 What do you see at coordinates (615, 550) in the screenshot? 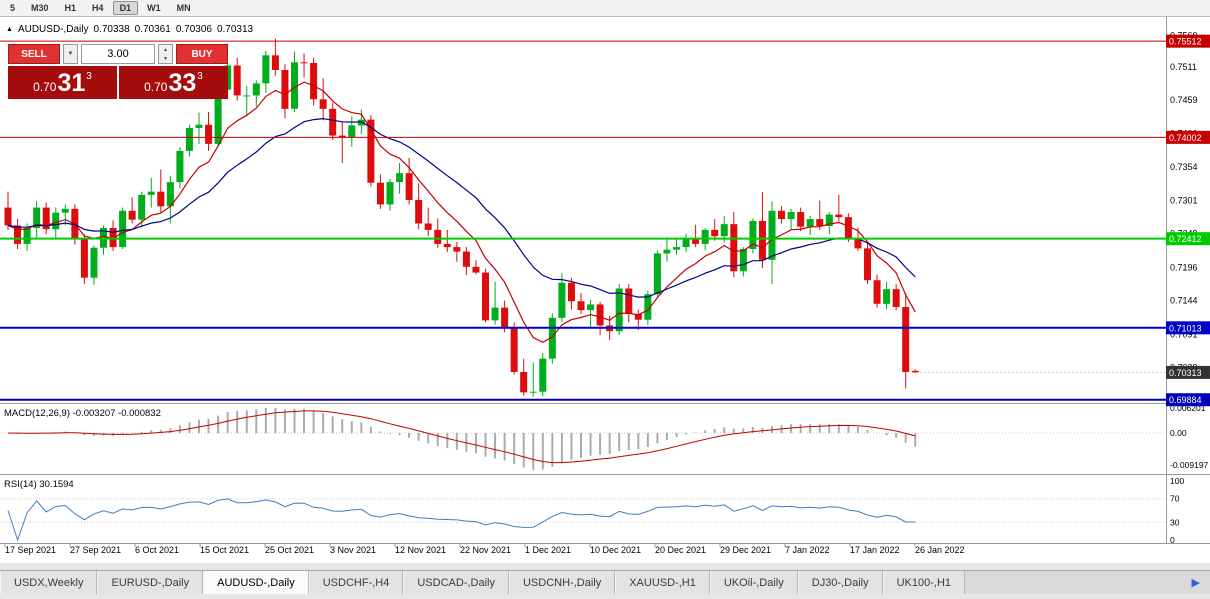
I see `svg-text: 10 Dec 2021` at bounding box center [615, 550].